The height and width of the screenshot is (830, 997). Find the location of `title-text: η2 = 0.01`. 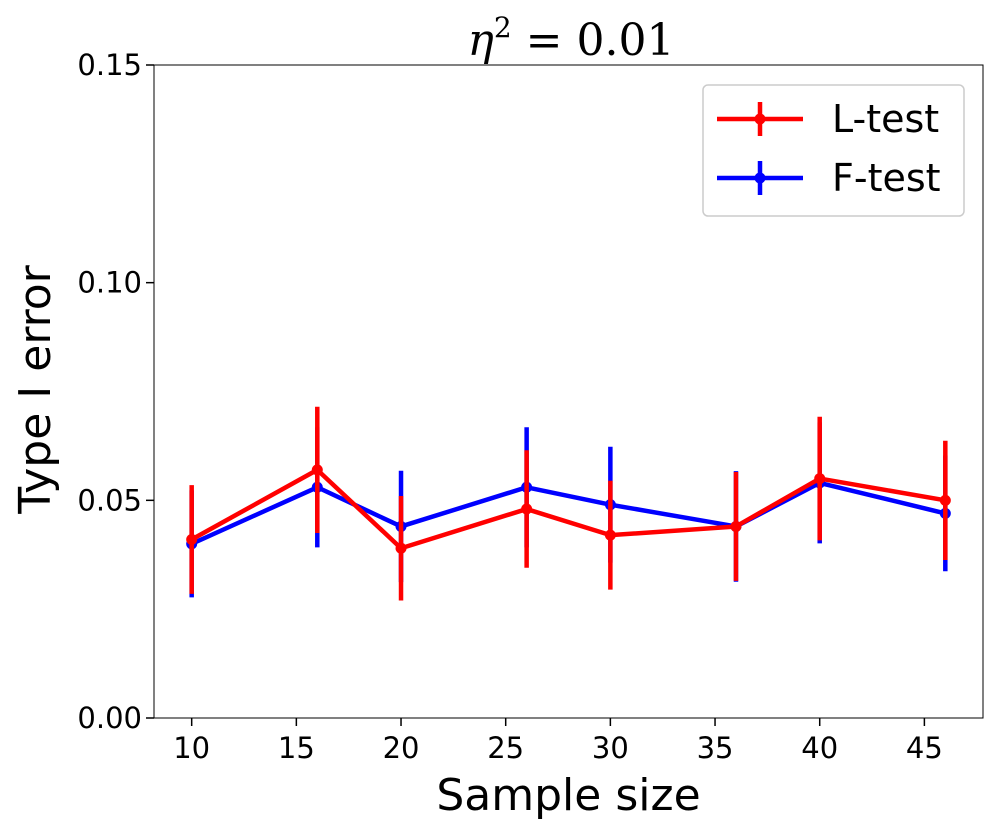

title-text: η2 = 0.01 is located at coordinates (570, 38).